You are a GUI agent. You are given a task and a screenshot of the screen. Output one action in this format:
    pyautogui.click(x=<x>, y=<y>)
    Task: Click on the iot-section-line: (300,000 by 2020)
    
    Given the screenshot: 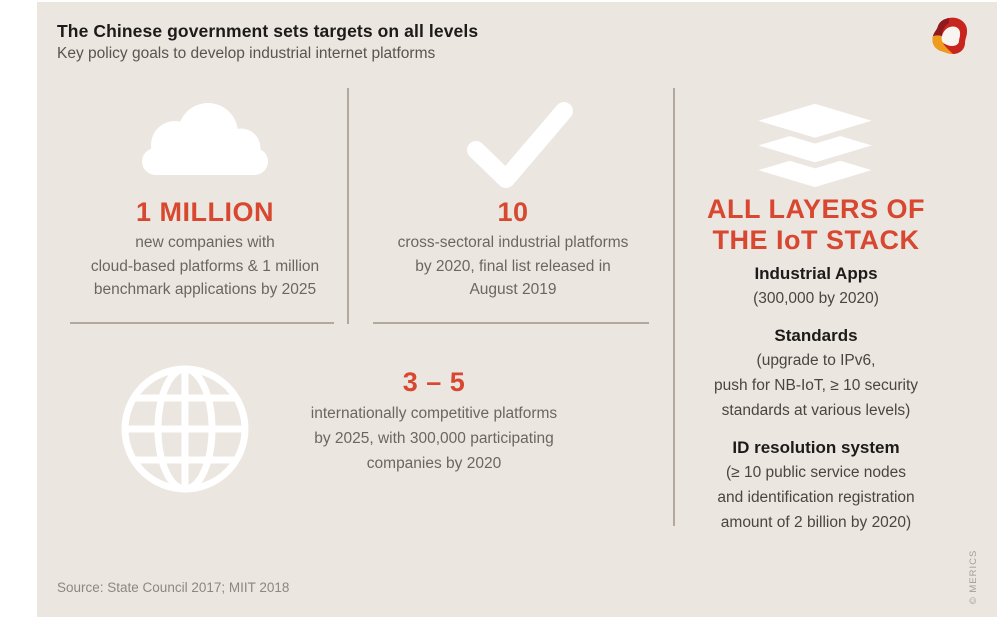 What is the action you would take?
    pyautogui.click(x=816, y=298)
    